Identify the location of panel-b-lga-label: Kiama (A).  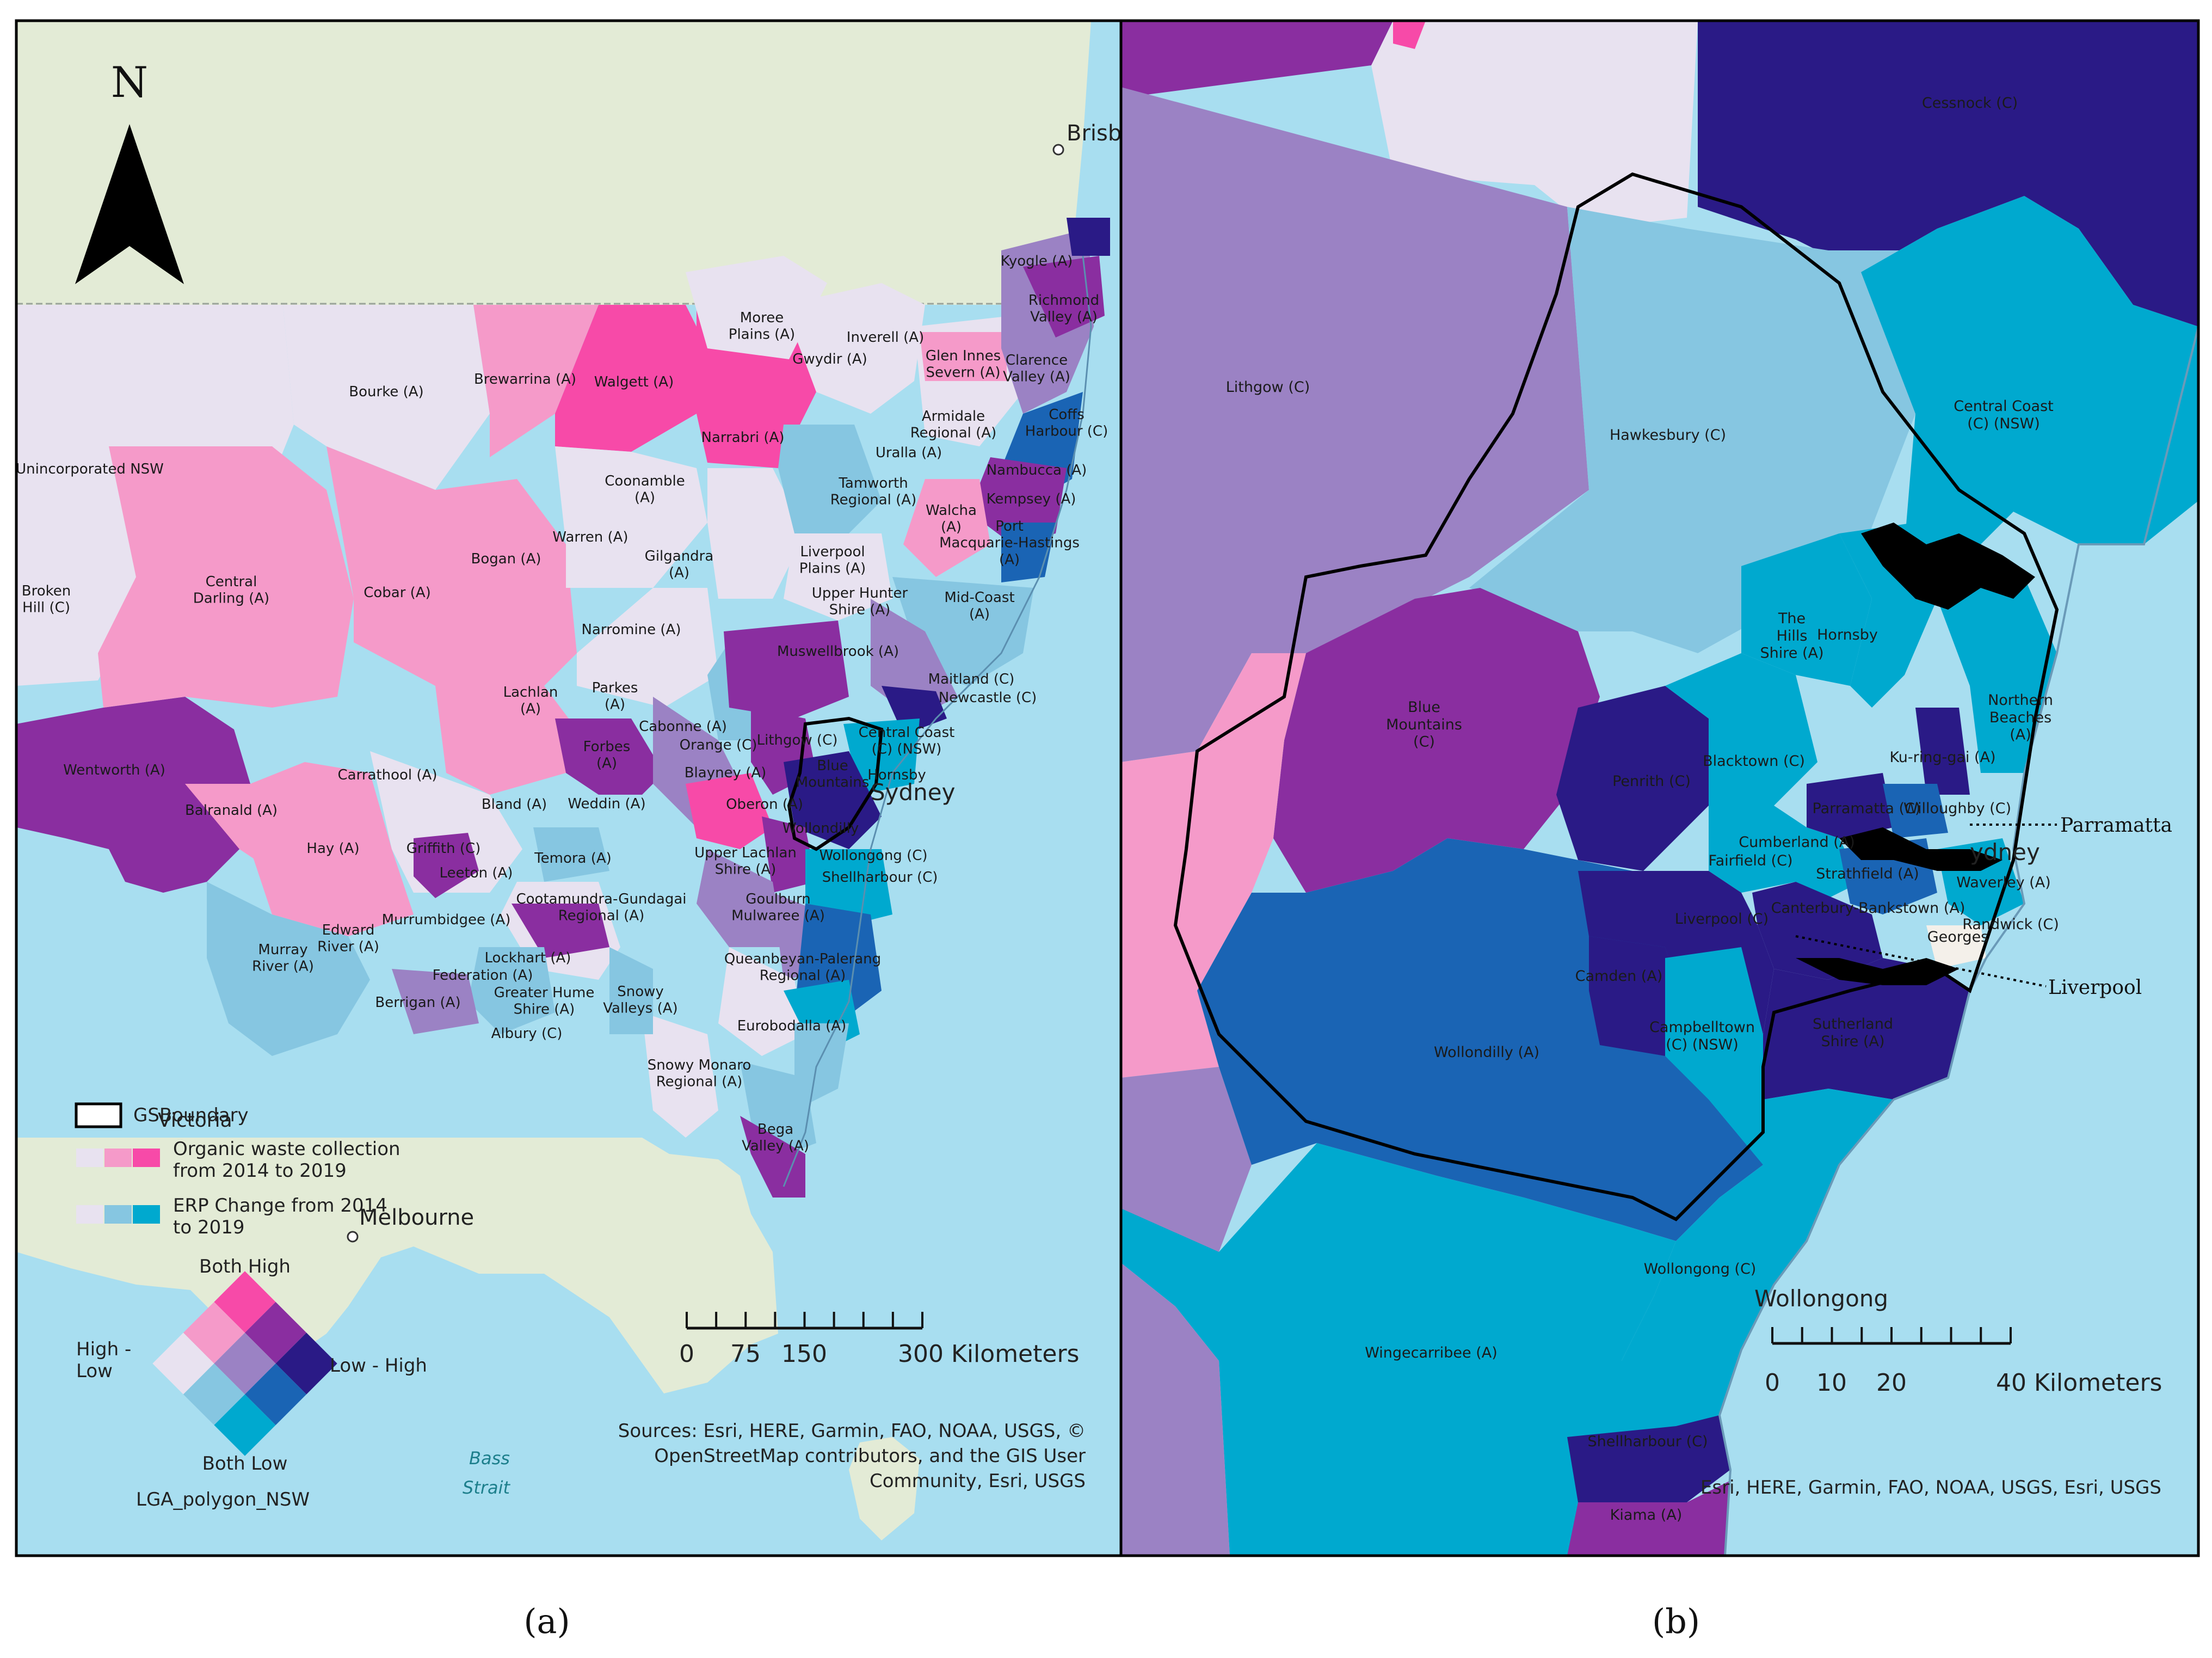
(1646, 1515).